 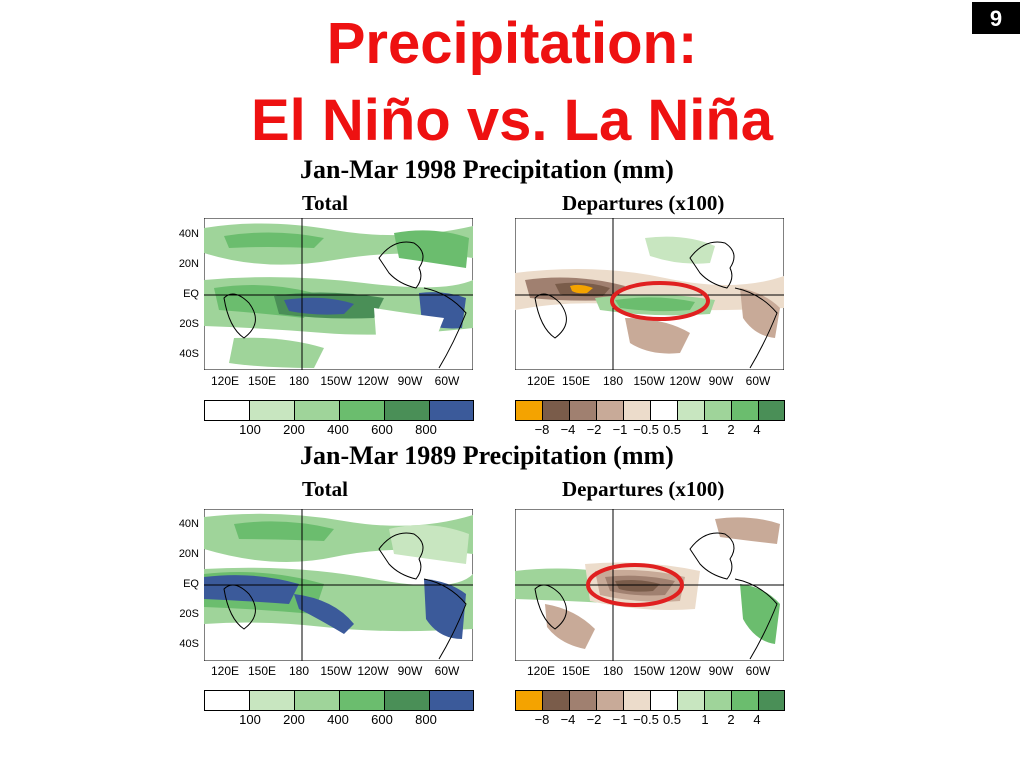 What do you see at coordinates (672, 429) in the screenshot?
I see `scale-tick: 0.5` at bounding box center [672, 429].